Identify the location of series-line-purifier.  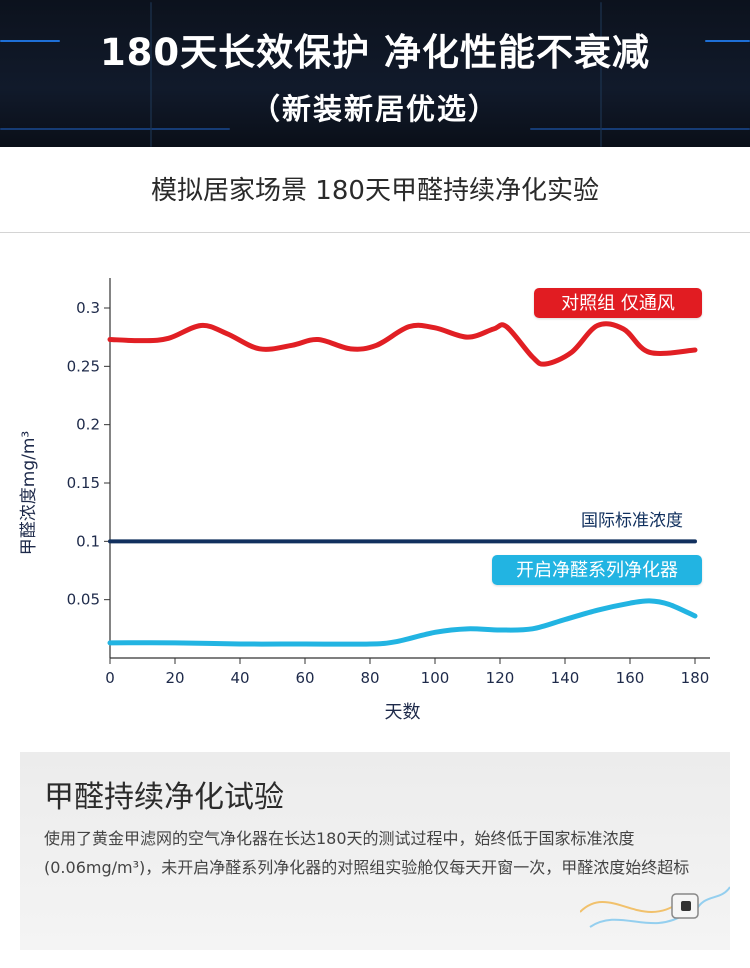
(402, 622).